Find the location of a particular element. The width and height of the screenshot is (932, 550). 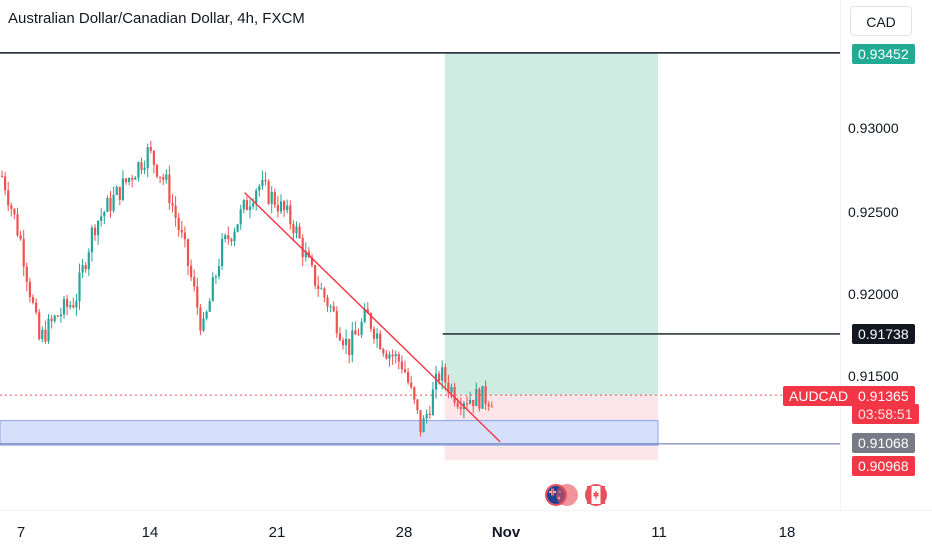

time-label: Nov is located at coordinates (506, 532).